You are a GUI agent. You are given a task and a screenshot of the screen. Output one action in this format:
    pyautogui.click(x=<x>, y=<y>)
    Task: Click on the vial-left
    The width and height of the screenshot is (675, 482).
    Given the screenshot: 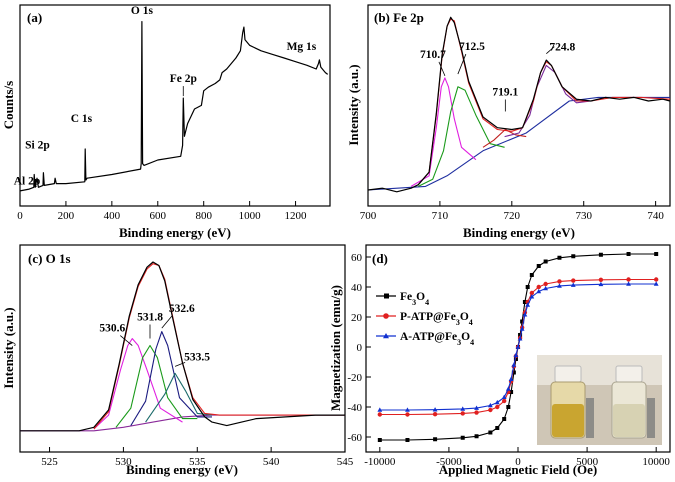 What is the action you would take?
    pyautogui.click(x=572, y=402)
    